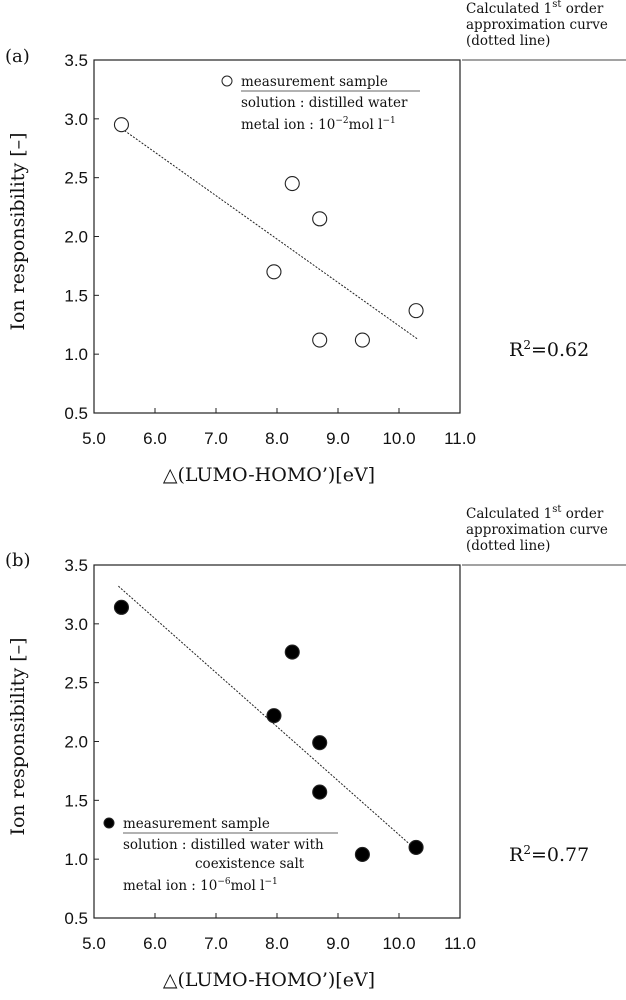  What do you see at coordinates (549, 349) in the screenshot?
I see `r-squared-label: R2=0.62` at bounding box center [549, 349].